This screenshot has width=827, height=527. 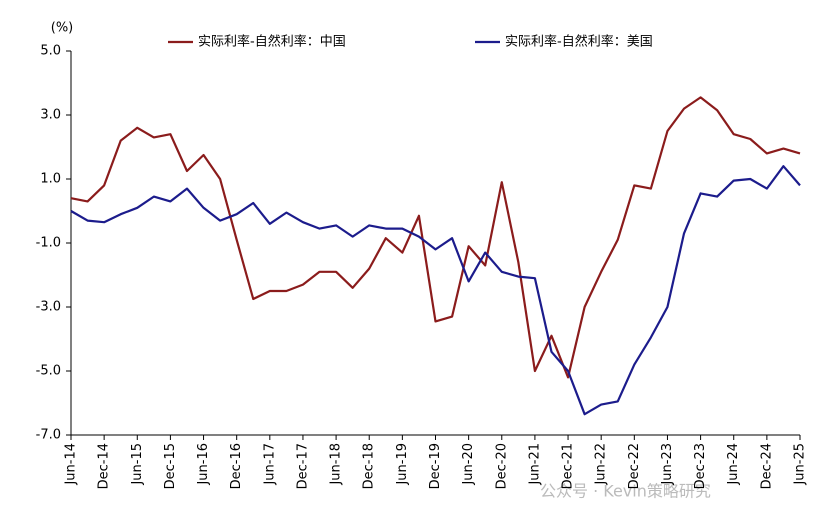 What do you see at coordinates (137, 464) in the screenshot?
I see `x-tick-label: Jun-15` at bounding box center [137, 464].